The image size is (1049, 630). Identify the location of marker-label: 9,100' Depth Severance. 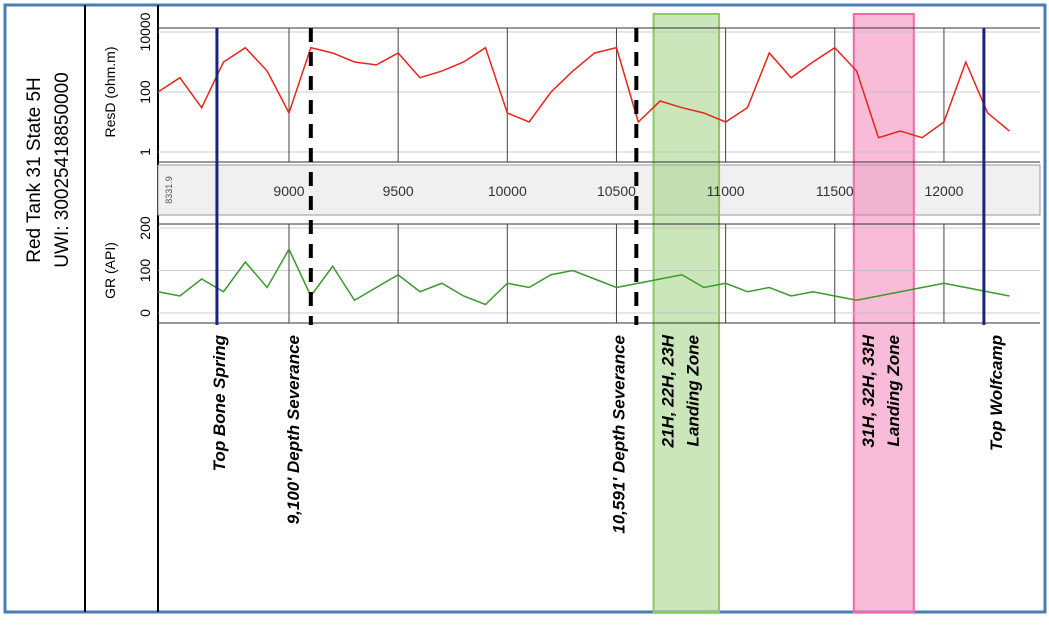
(293, 429).